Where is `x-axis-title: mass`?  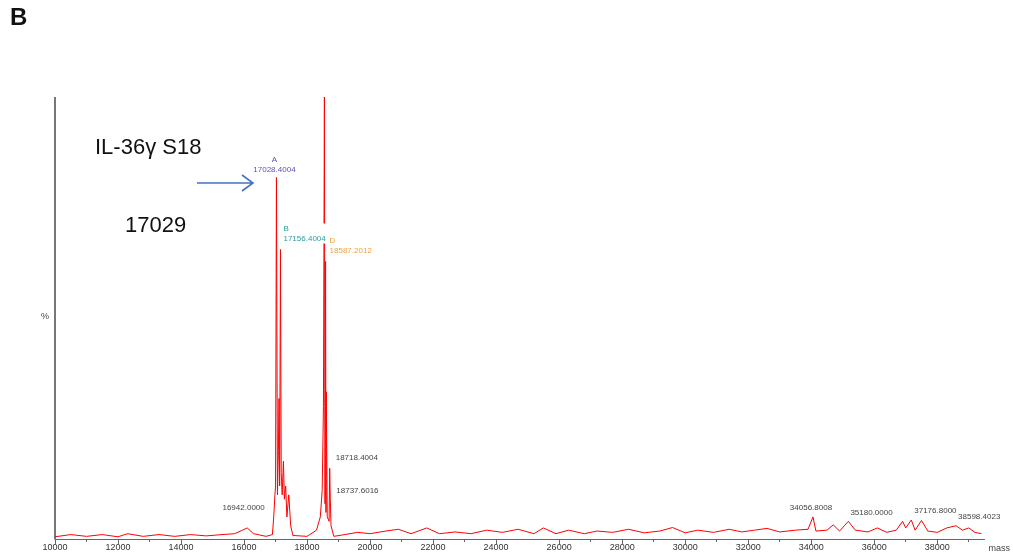
x-axis-title: mass is located at coordinates (999, 547).